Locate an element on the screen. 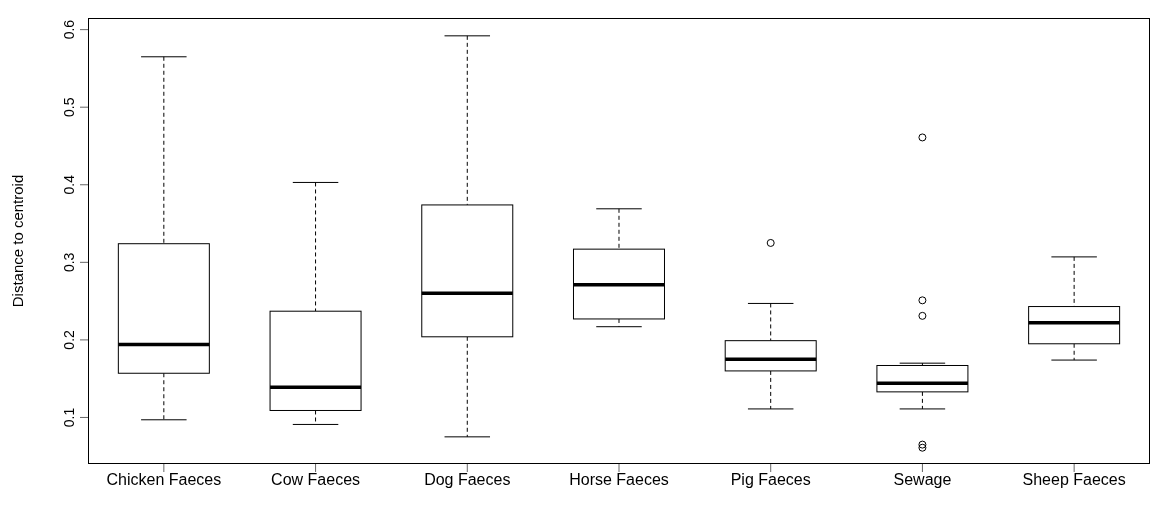  y-tick-label: 0.2 is located at coordinates (69, 339).